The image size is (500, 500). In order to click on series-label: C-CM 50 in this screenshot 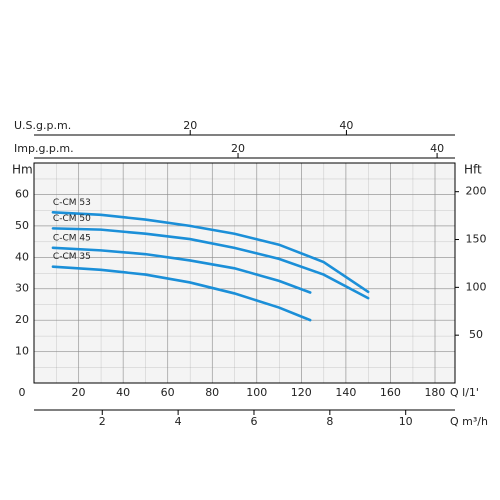, I will do `click(72, 219)`.